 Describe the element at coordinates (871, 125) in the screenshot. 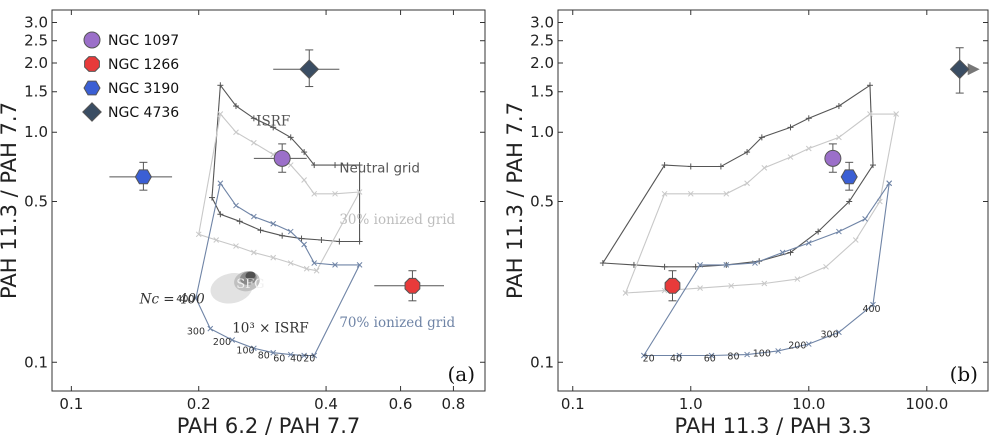

I see `neutral-grid-right-edge` at that location.